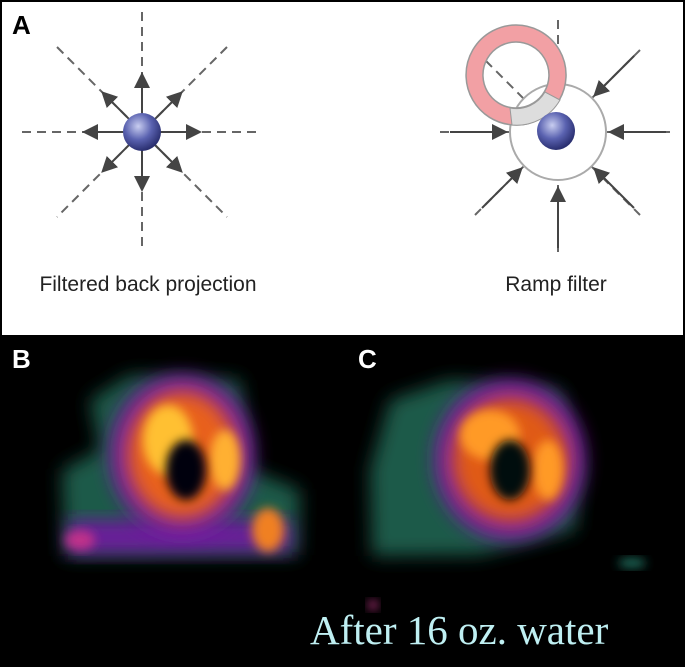 The image size is (685, 667). Describe the element at coordinates (555, 136) in the screenshot. I see `ramp-diagram` at that location.